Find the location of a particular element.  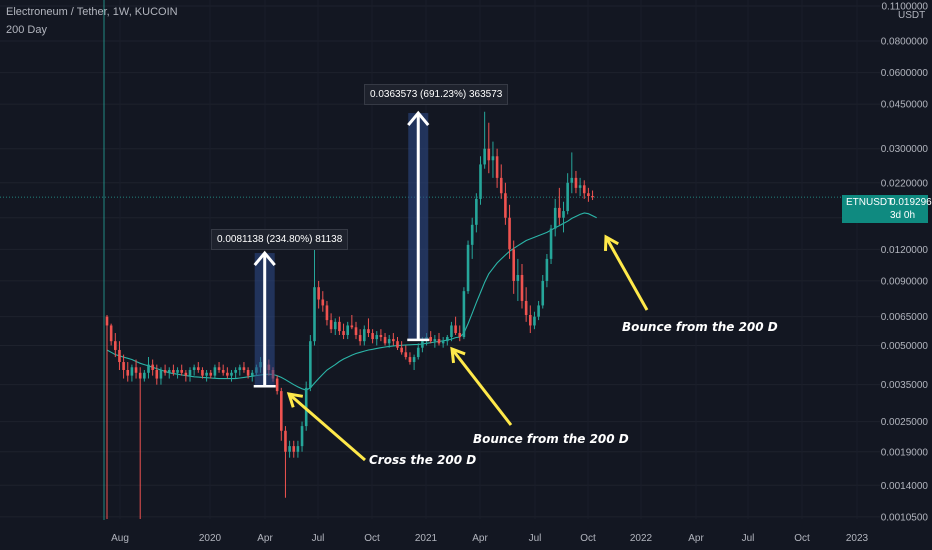

time-tick-label: Jul is located at coordinates (318, 538).